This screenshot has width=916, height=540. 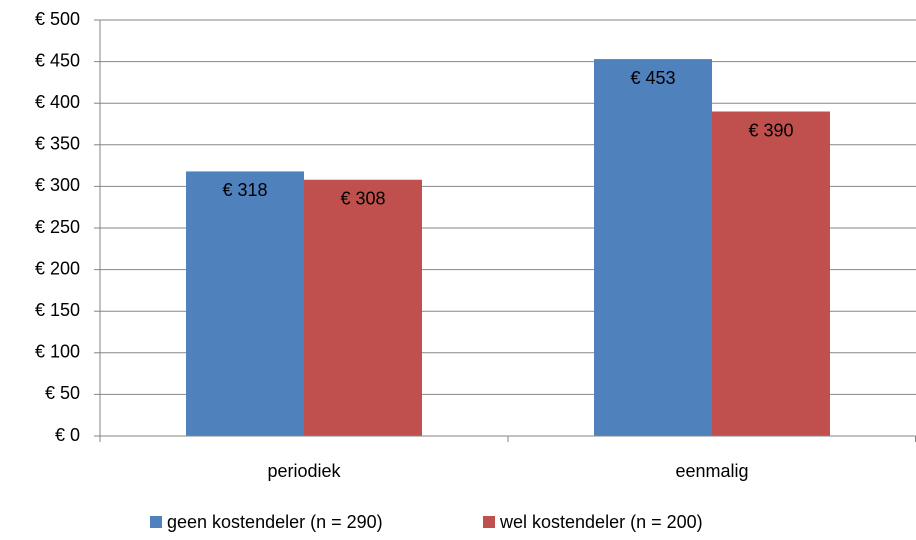 I want to click on y-tick-label: € 250, so click(x=57, y=227).